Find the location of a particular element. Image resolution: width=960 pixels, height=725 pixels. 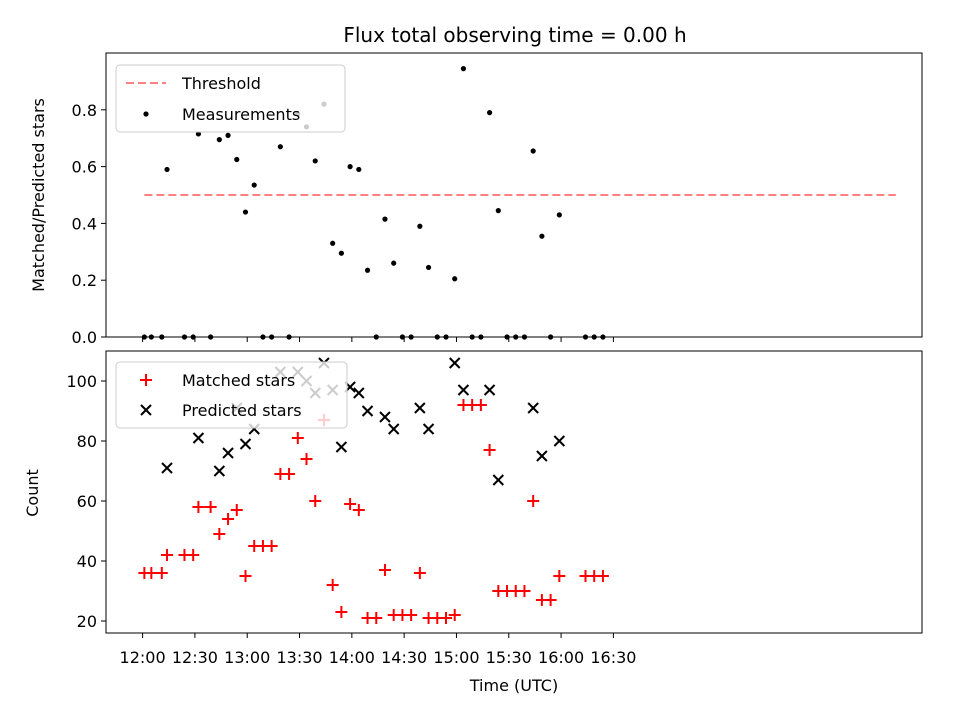

legend-matched-label: Matched stars is located at coordinates (238, 380).